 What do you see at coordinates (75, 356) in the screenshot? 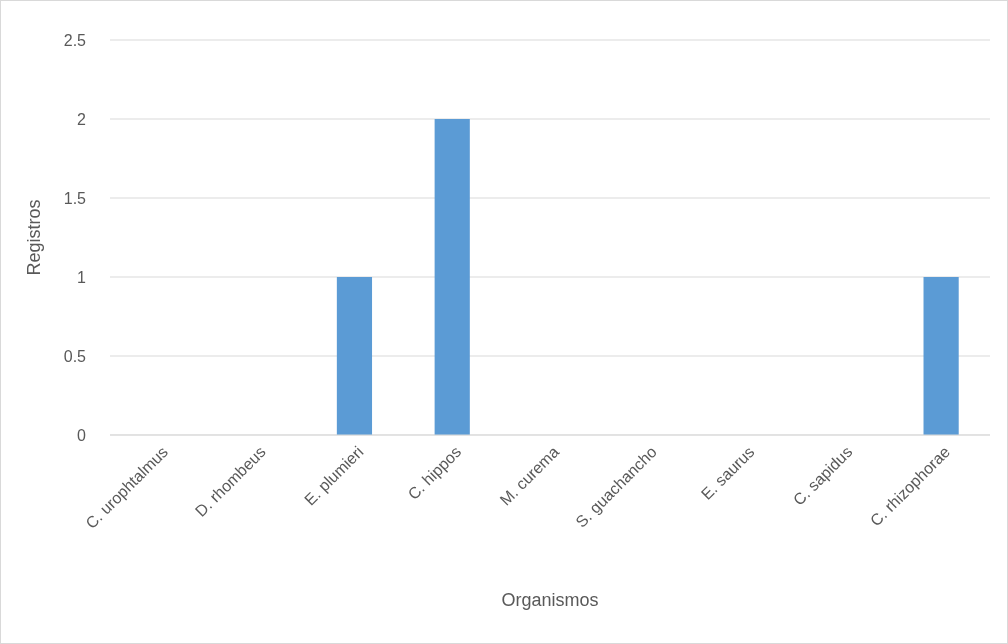
I see `y-tick-label: 0.5` at bounding box center [75, 356].